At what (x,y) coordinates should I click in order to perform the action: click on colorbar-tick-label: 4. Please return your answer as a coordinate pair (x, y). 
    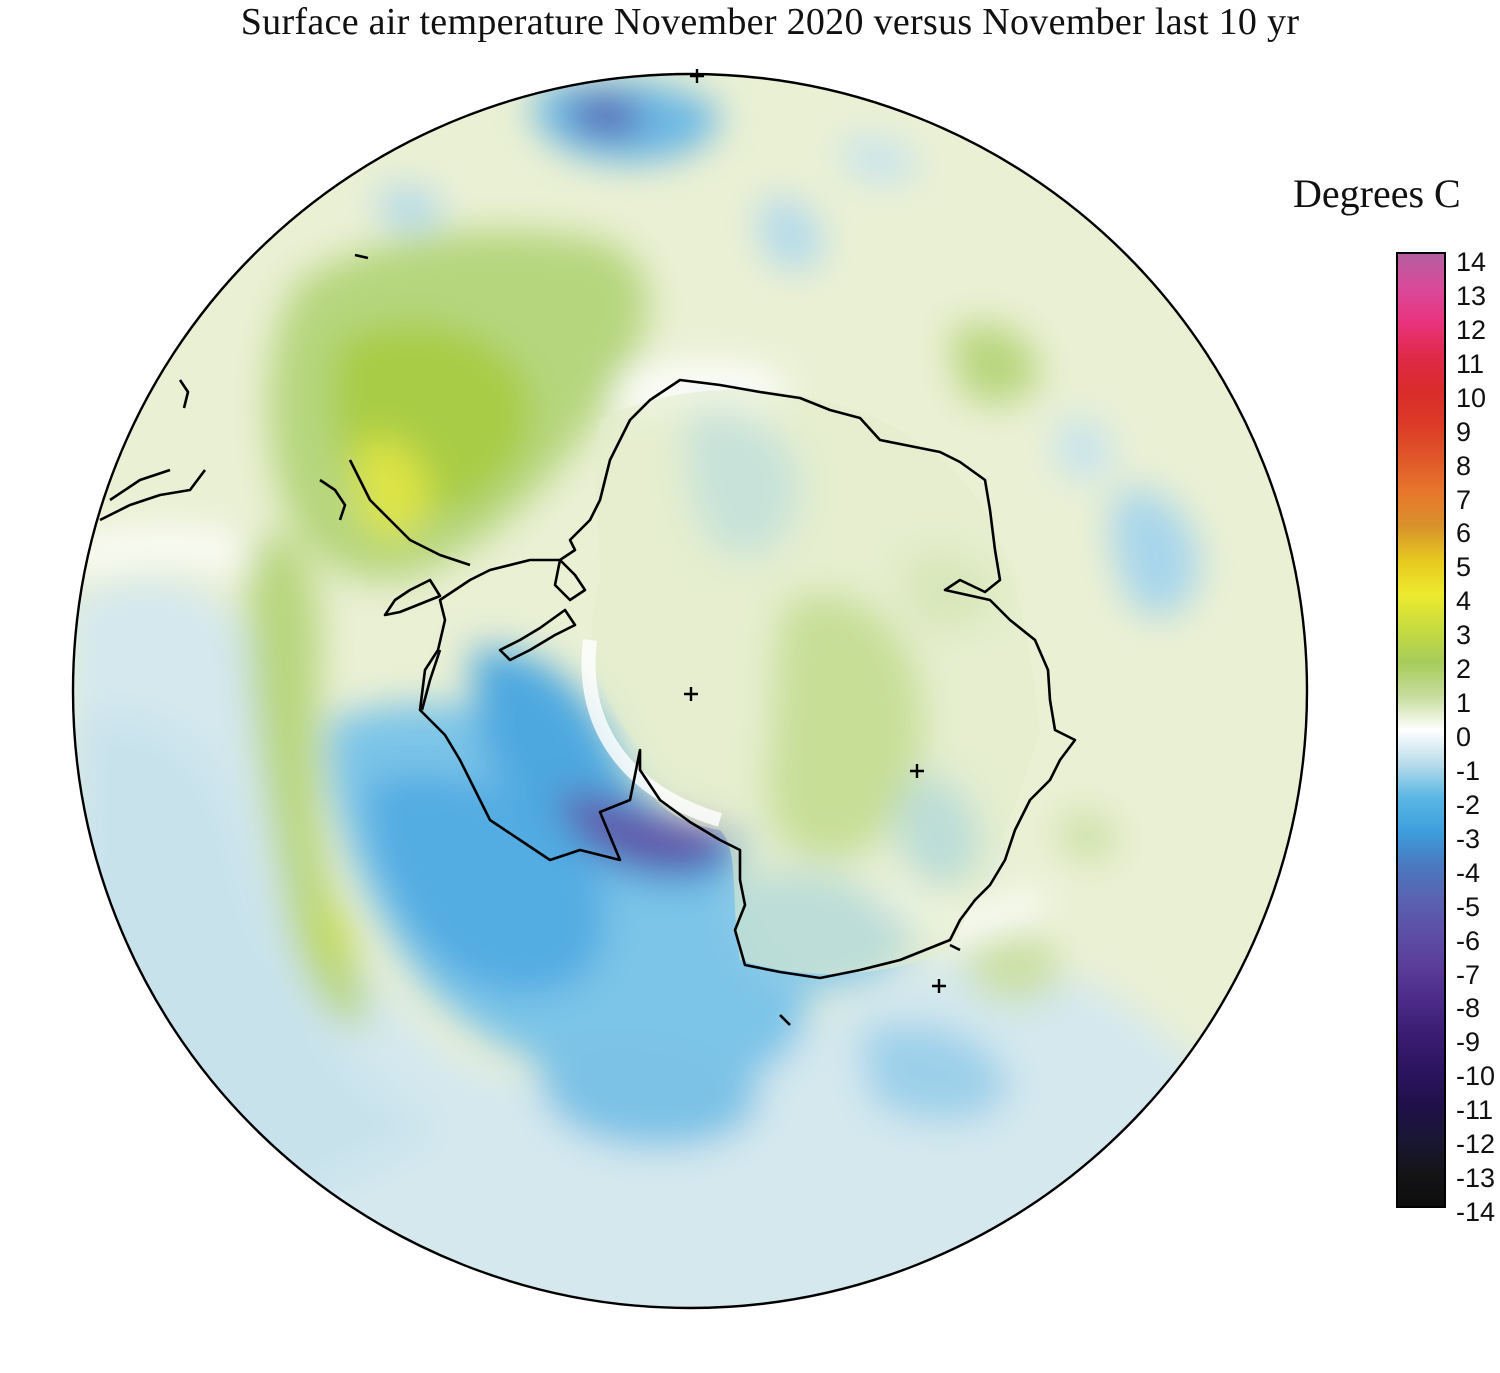
    Looking at the image, I should click on (1464, 601).